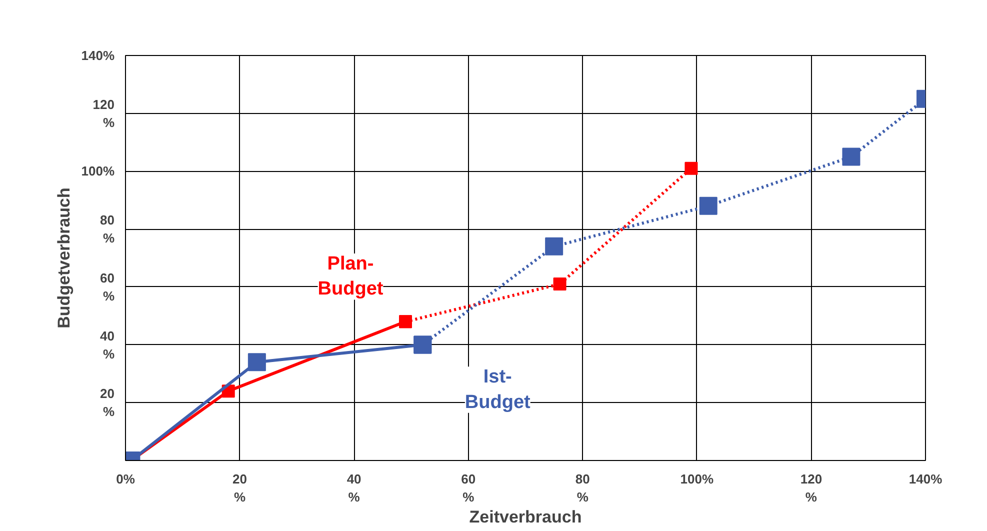 The height and width of the screenshot is (531, 987). What do you see at coordinates (103, 113) in the screenshot?
I see `y-tick-label: 120 %` at bounding box center [103, 113].